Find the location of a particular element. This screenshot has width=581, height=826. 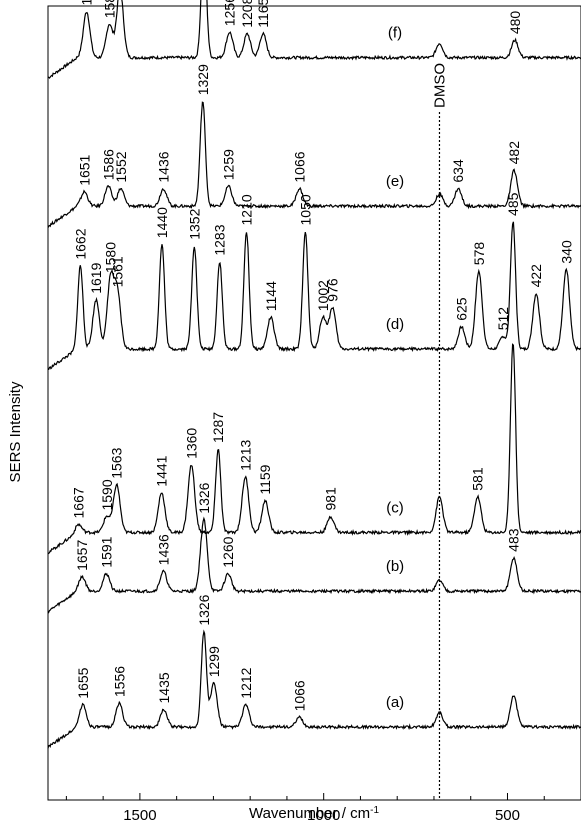

peak-label: 634 is located at coordinates (458, 171).